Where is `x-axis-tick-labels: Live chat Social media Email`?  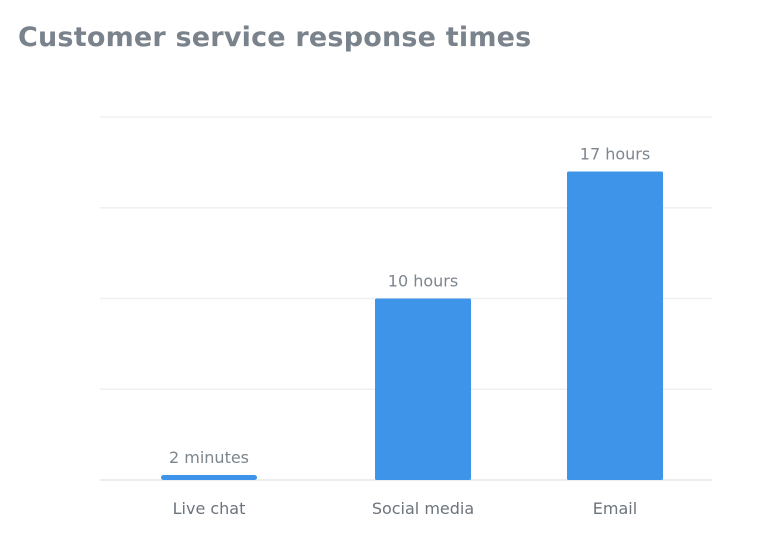 x-axis-tick-labels: Live chat Social media Email is located at coordinates (405, 508).